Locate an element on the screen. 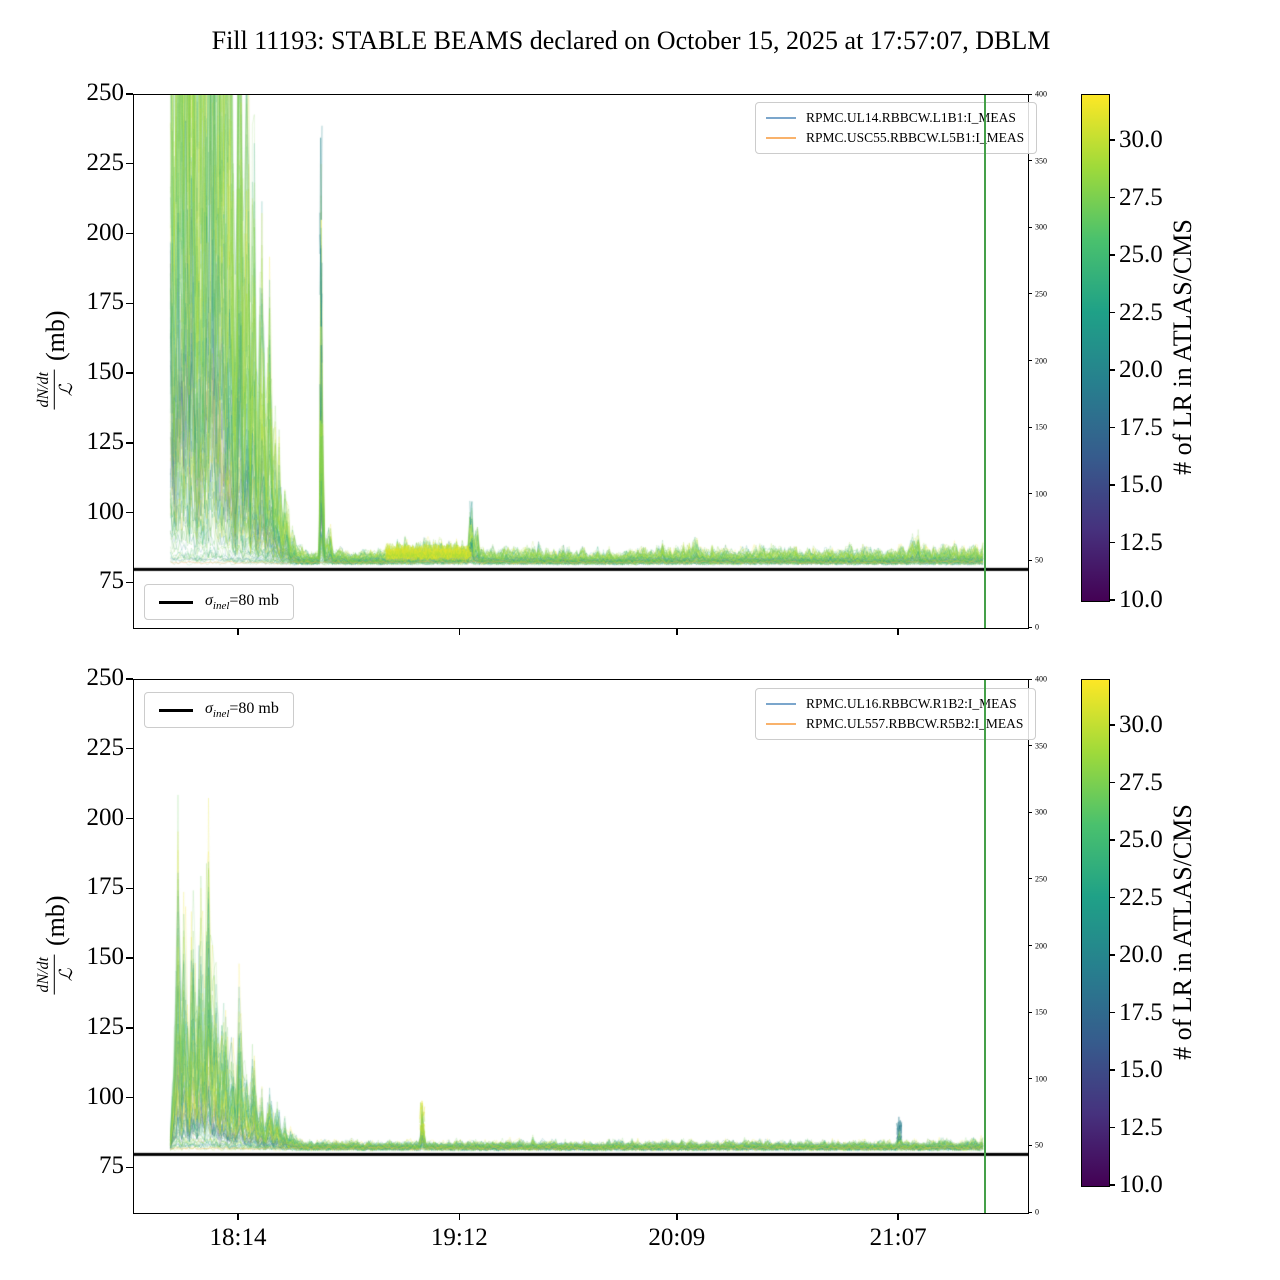 This screenshot has width=1280, height=1280. right-tick-label: 150 is located at coordinates (1041, 427).